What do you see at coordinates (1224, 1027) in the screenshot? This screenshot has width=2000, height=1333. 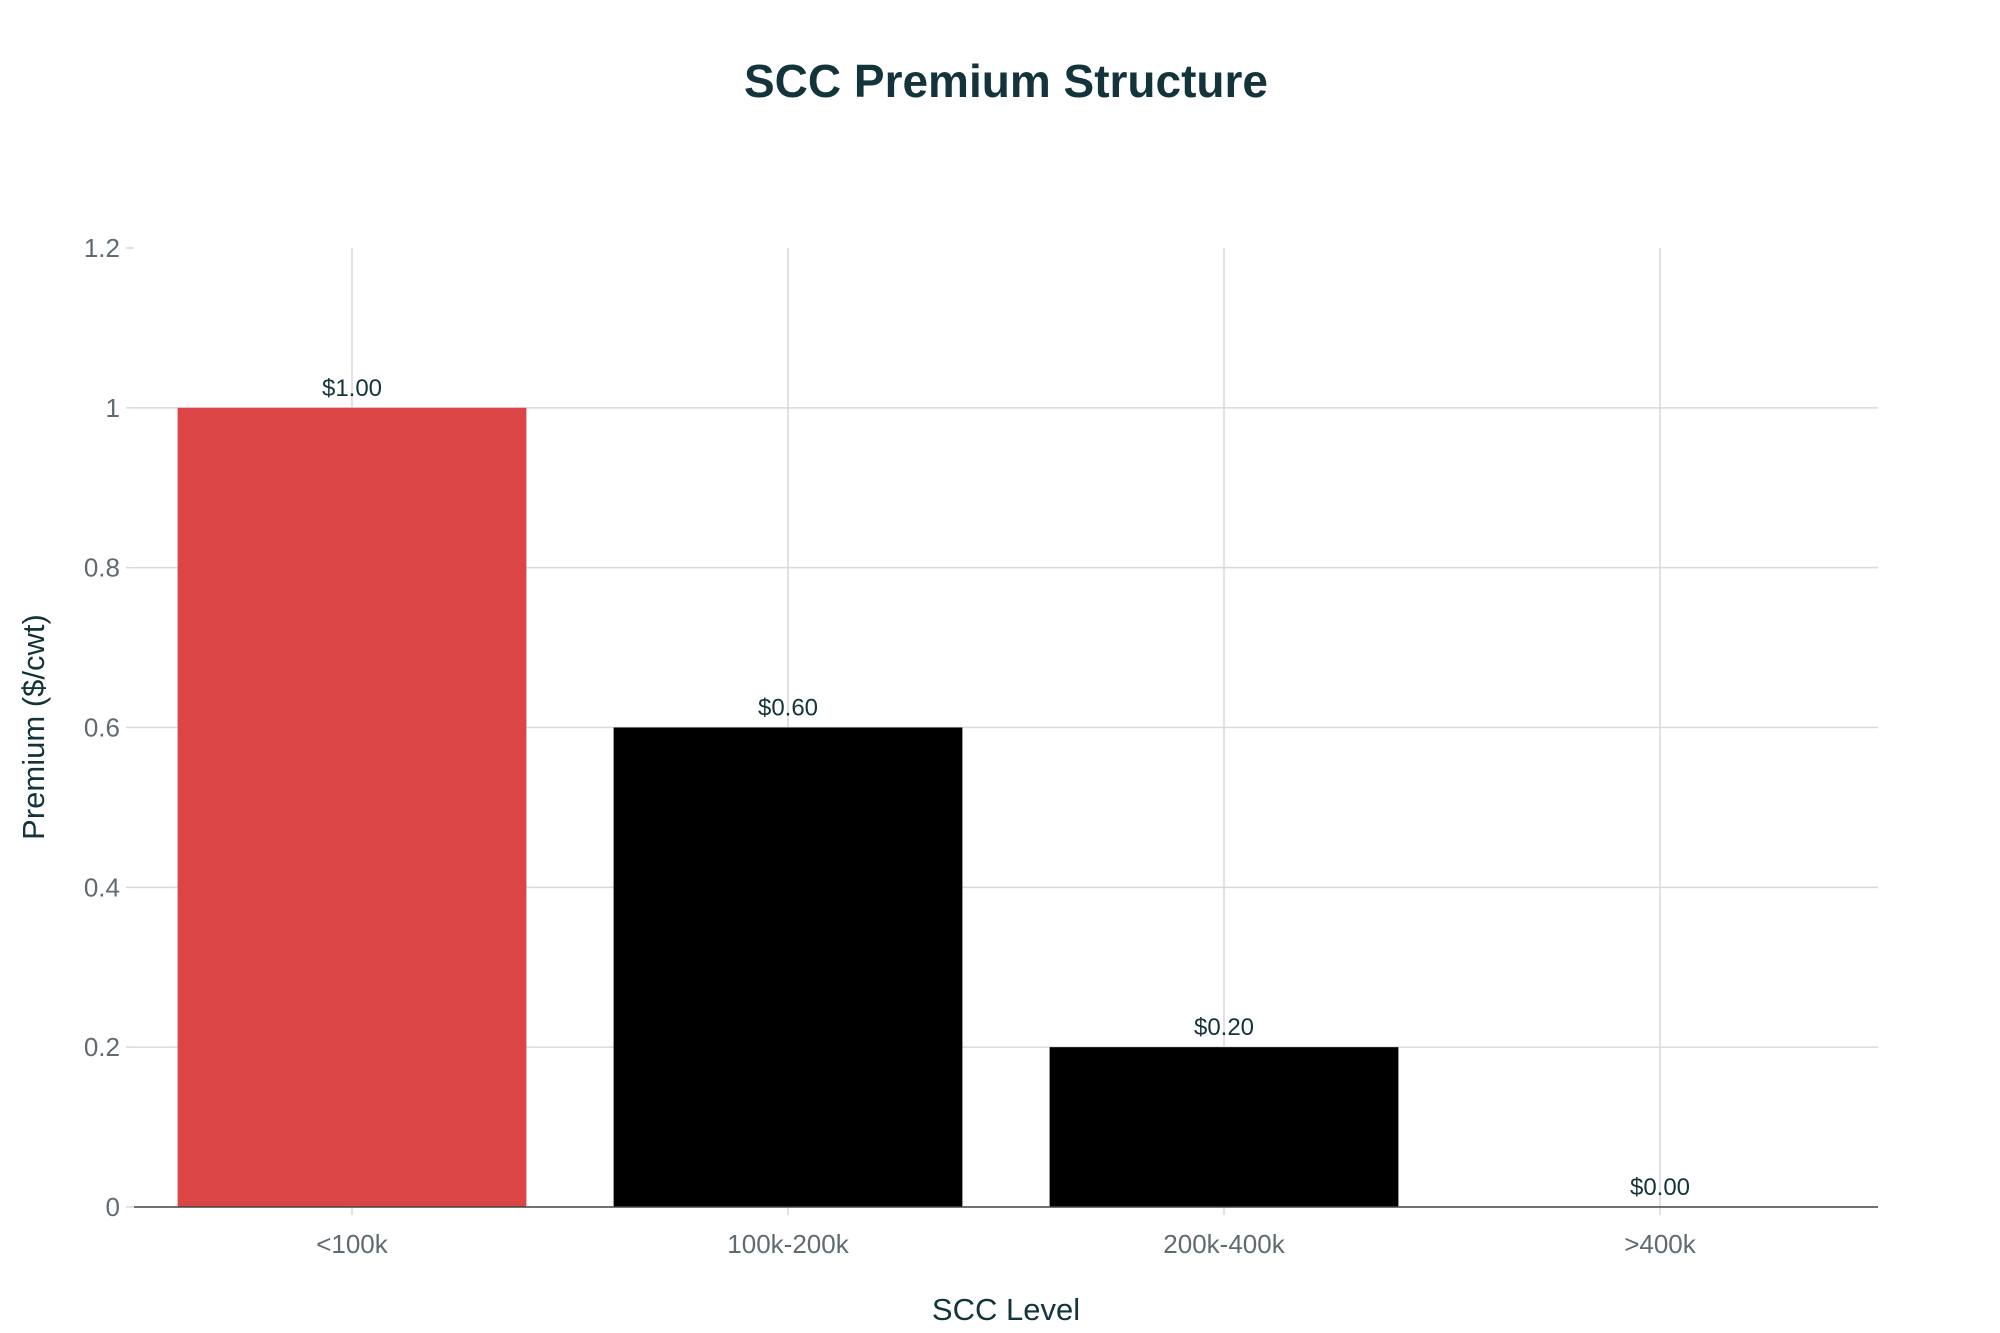 I see `bar-data-label: $0.20` at bounding box center [1224, 1027].